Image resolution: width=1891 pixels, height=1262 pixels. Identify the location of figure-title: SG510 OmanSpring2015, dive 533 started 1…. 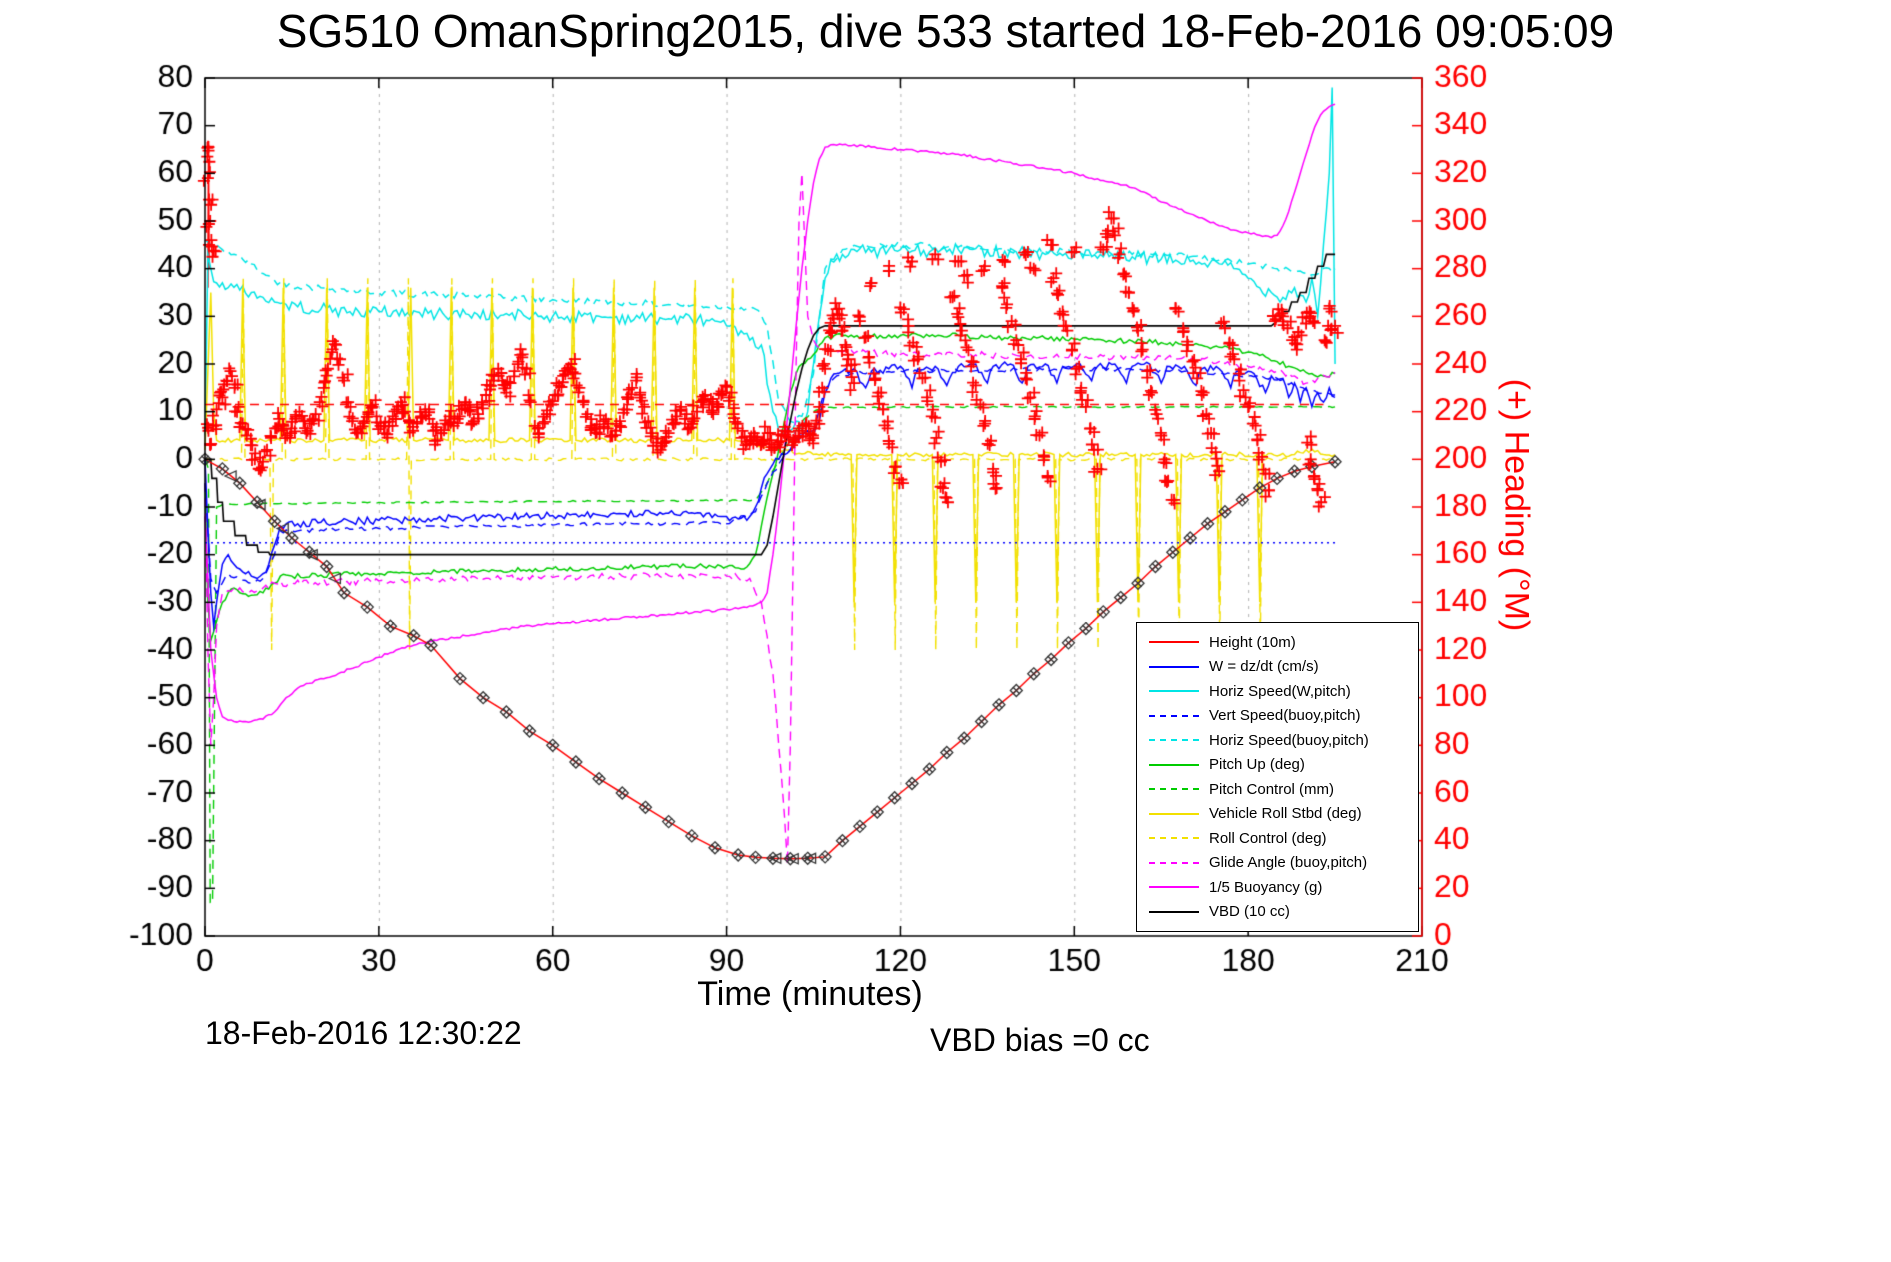
(945, 31).